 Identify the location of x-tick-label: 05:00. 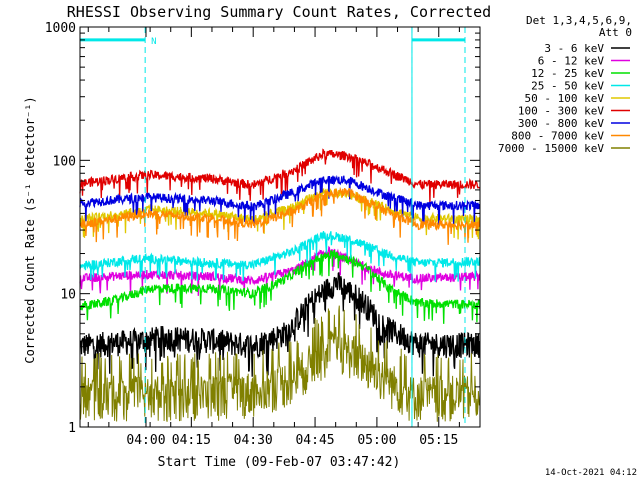
(376, 440).